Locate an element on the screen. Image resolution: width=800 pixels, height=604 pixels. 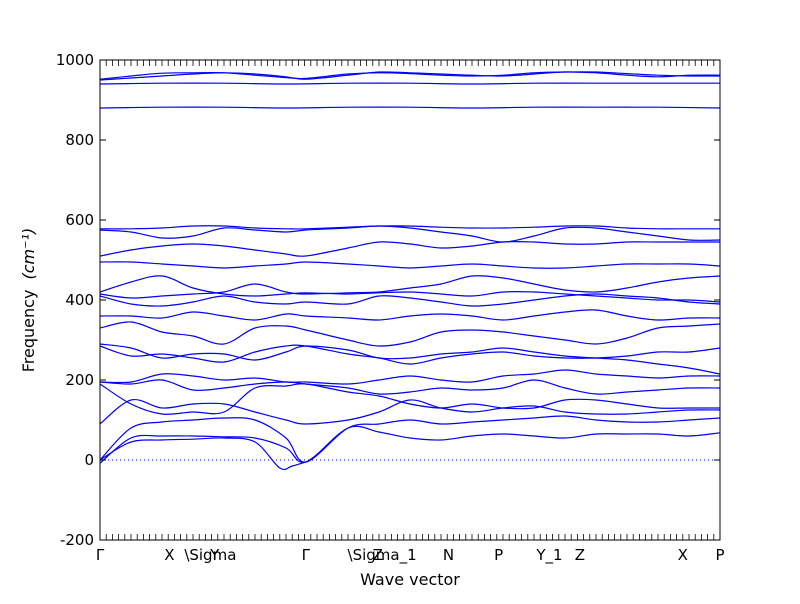
y-axis-label-group: Frequency (cm⁻¹) is located at coordinates (28, 300).